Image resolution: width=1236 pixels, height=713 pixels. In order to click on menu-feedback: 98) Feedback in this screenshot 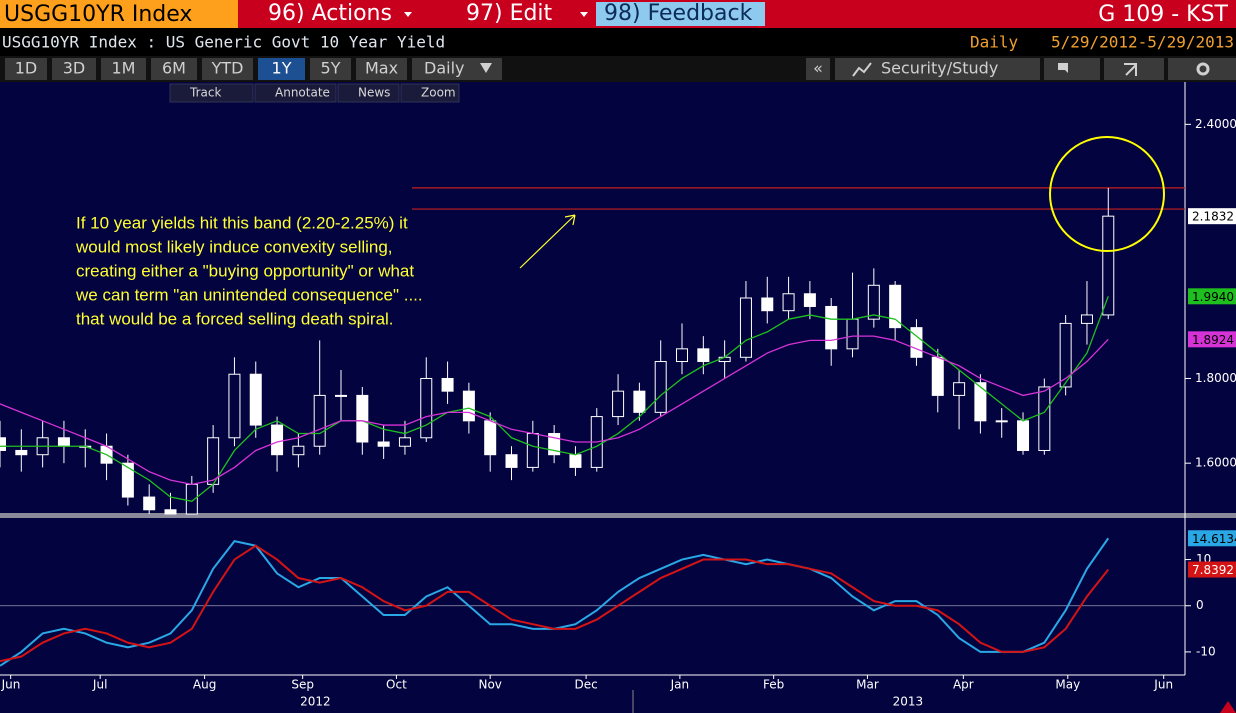, I will do `click(678, 13)`.